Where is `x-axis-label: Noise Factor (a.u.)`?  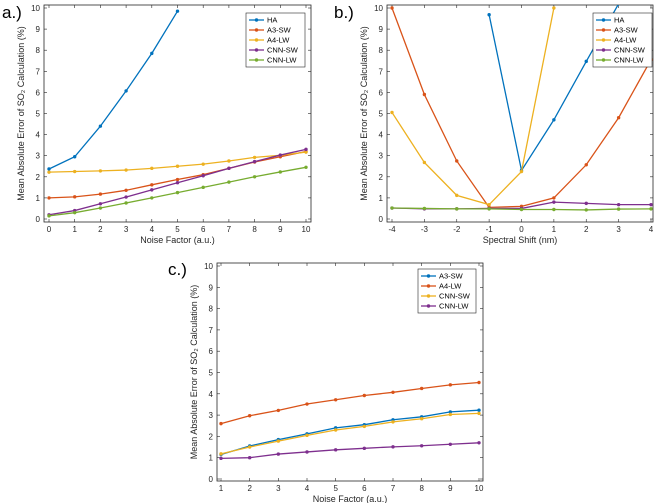 x-axis-label: Noise Factor (a.u.) is located at coordinates (350, 498).